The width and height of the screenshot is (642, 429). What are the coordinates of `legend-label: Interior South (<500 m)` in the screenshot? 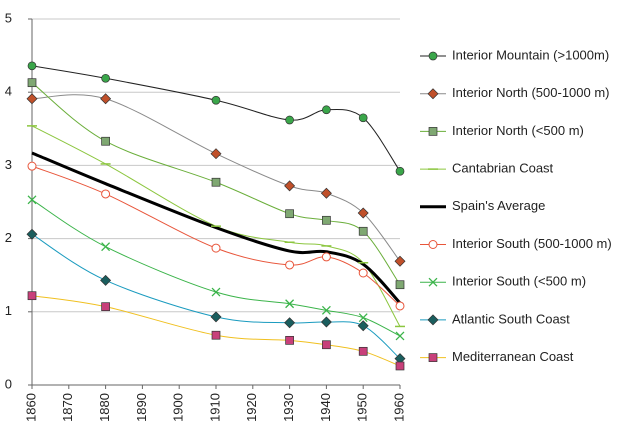 It's located at (519, 281).